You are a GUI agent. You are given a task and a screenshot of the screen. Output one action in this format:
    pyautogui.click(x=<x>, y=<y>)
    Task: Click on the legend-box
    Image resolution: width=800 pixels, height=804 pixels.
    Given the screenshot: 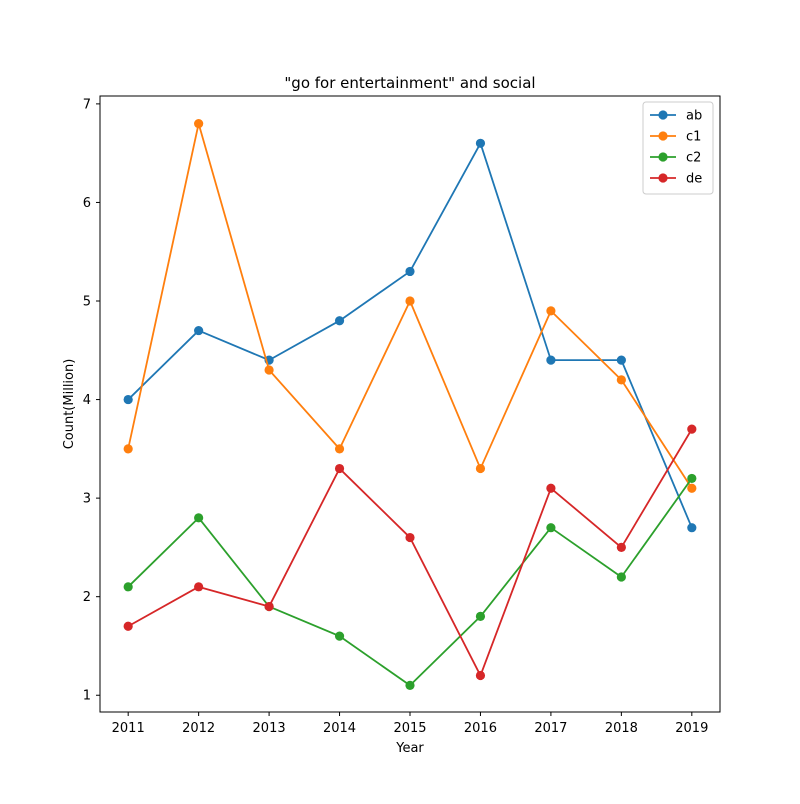 What is the action you would take?
    pyautogui.click(x=678, y=148)
    